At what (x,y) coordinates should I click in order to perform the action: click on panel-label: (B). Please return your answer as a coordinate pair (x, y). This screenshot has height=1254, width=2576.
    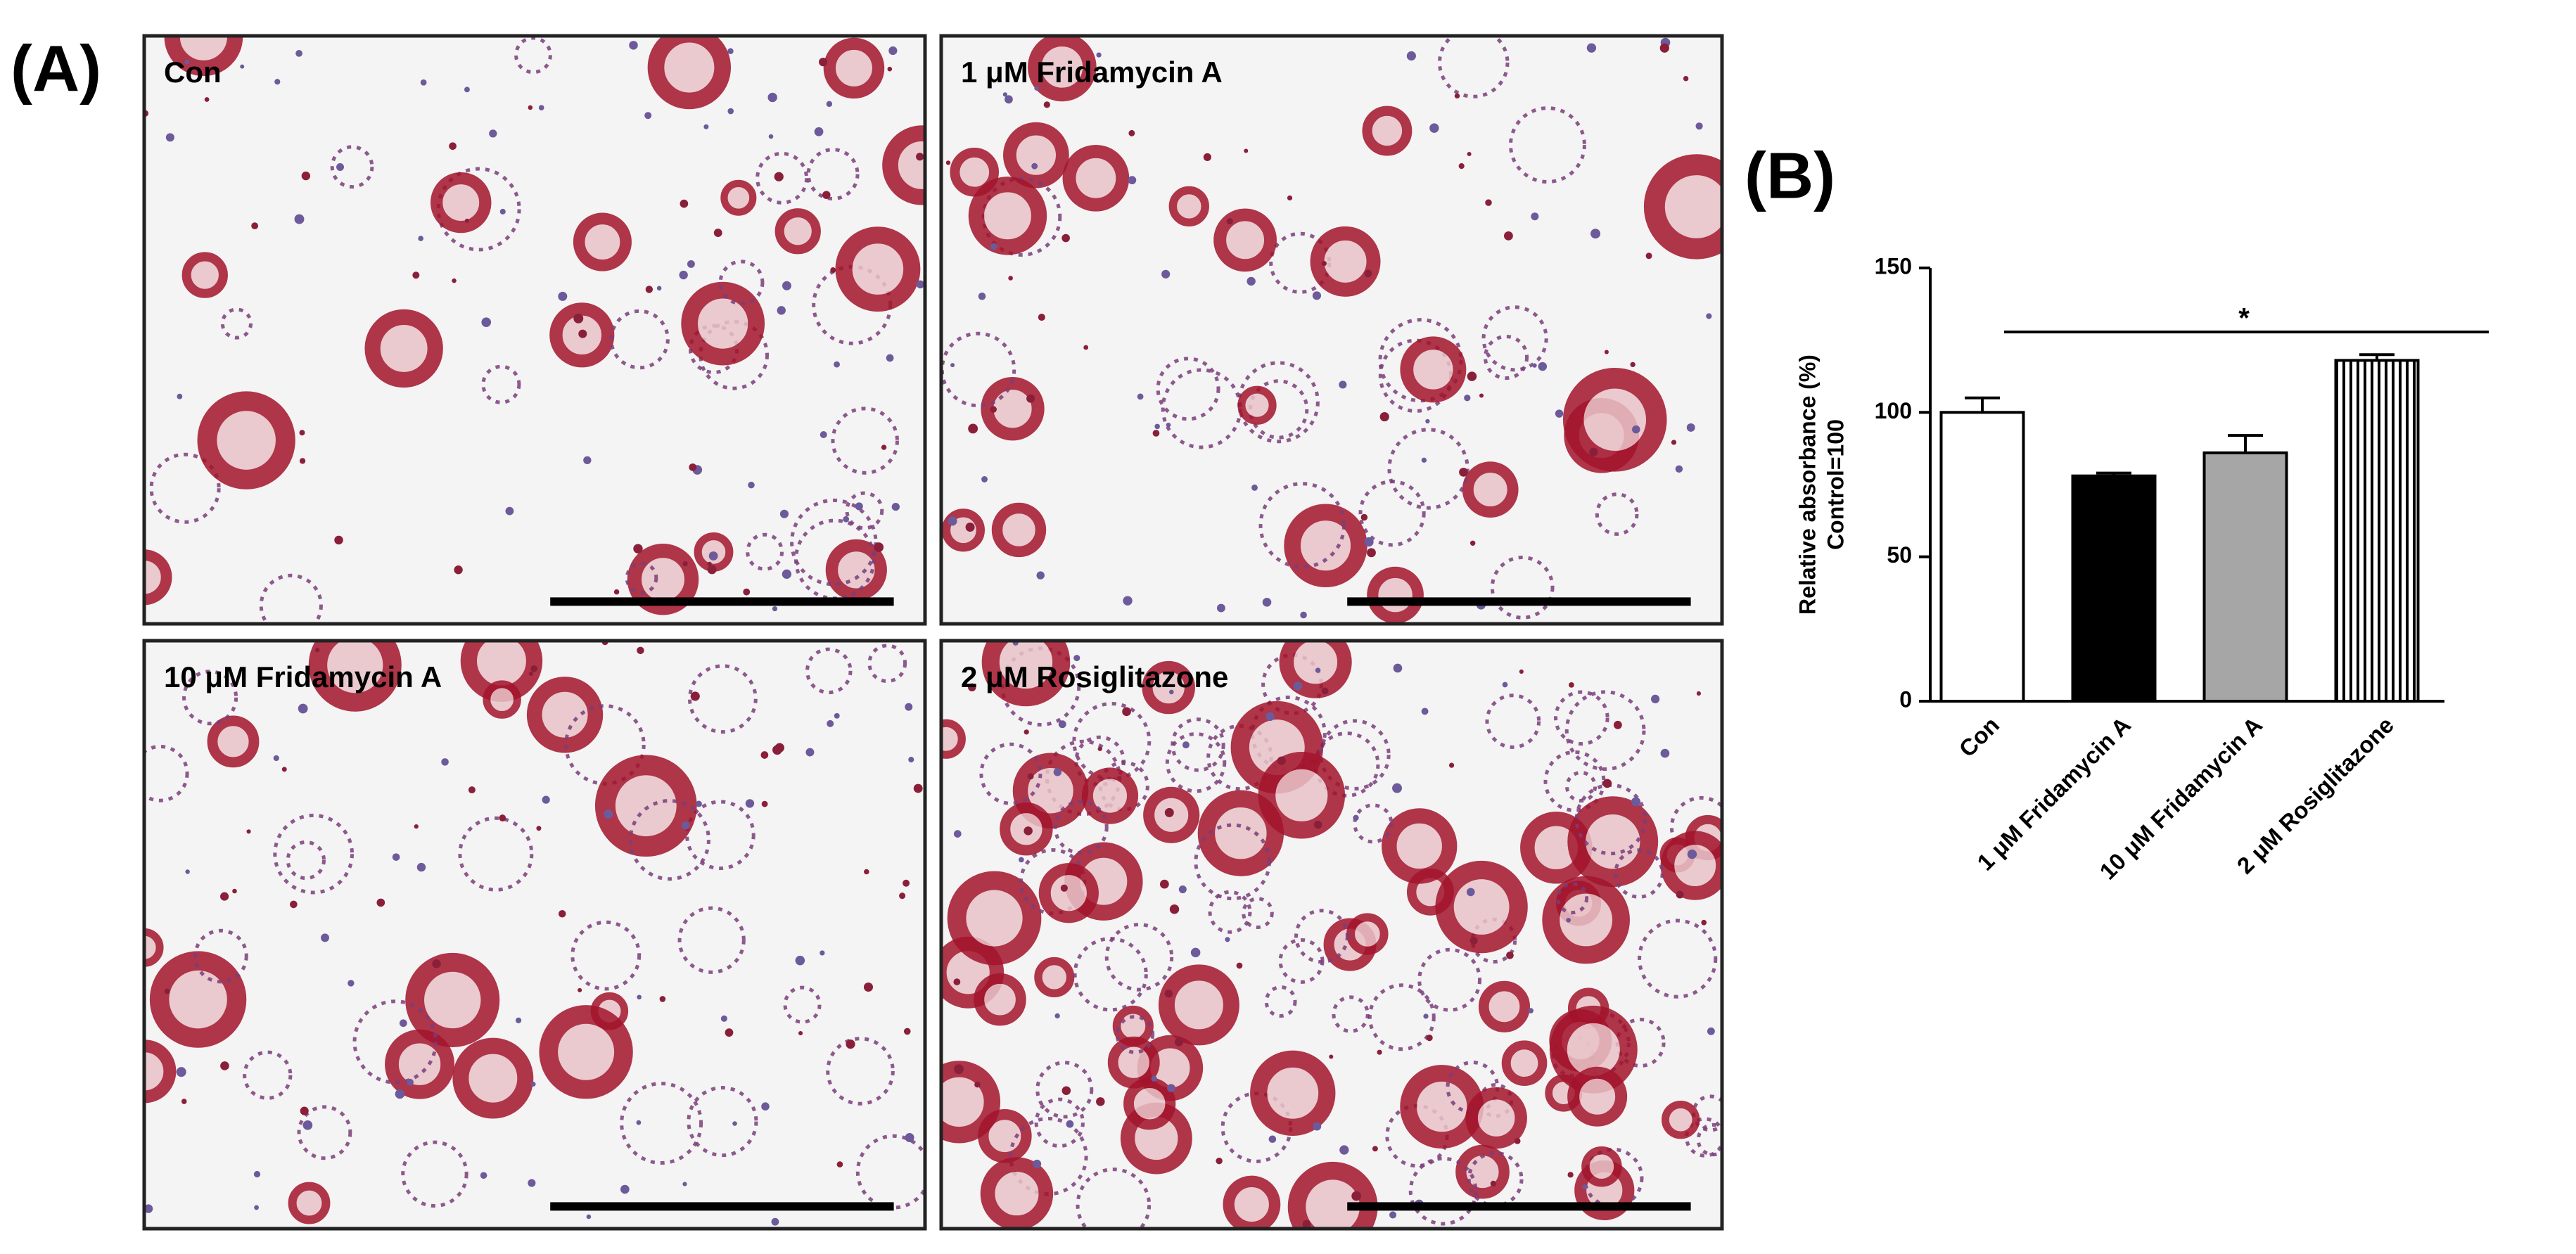
    Looking at the image, I should click on (1790, 175).